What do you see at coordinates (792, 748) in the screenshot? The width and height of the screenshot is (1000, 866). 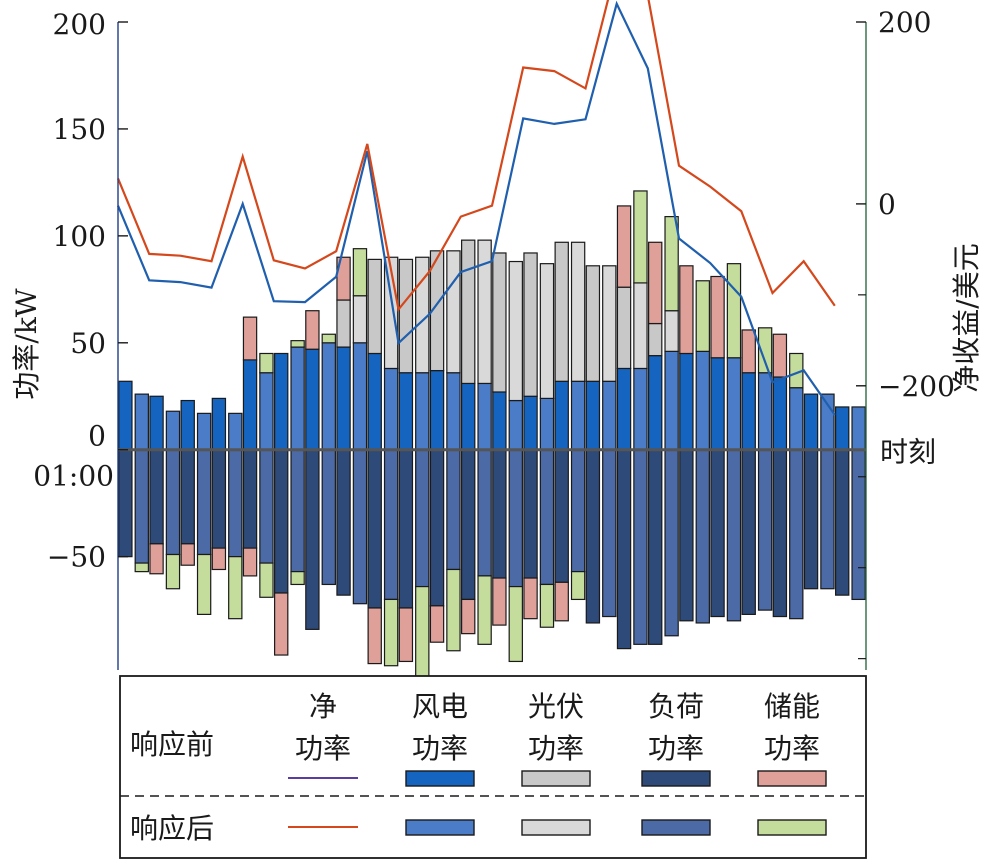 I see `legend-storage-label-line2: 功率` at bounding box center [792, 748].